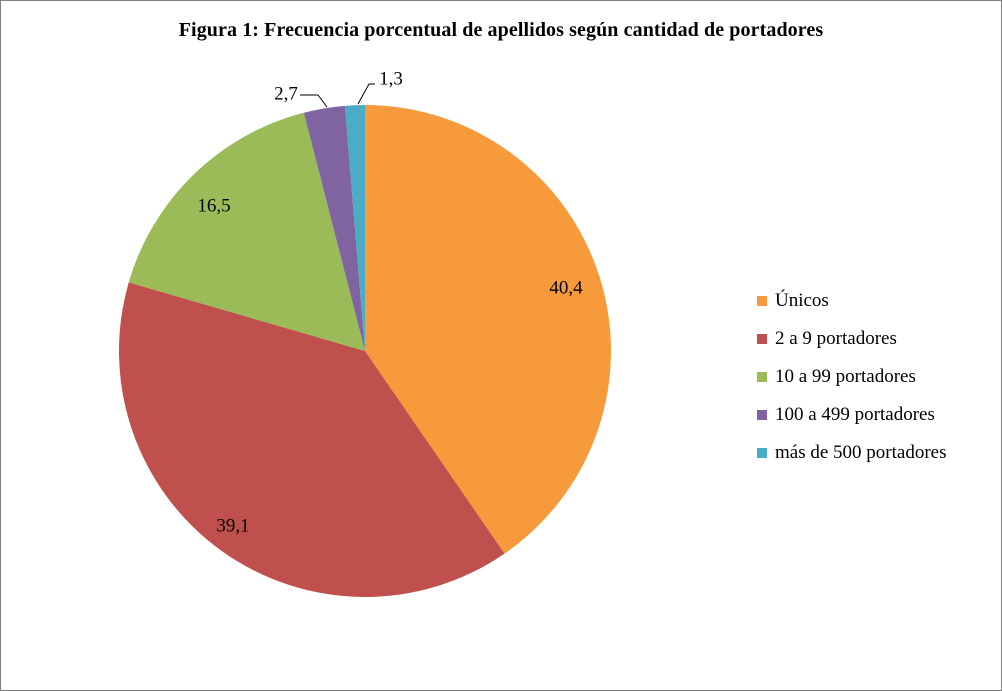 This screenshot has height=691, width=1002. What do you see at coordinates (851, 301) in the screenshot?
I see `legend-item-unicos: Únicos` at bounding box center [851, 301].